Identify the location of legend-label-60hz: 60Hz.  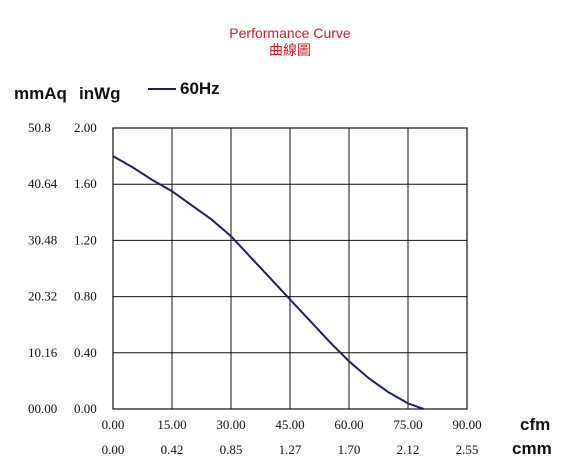
(200, 88).